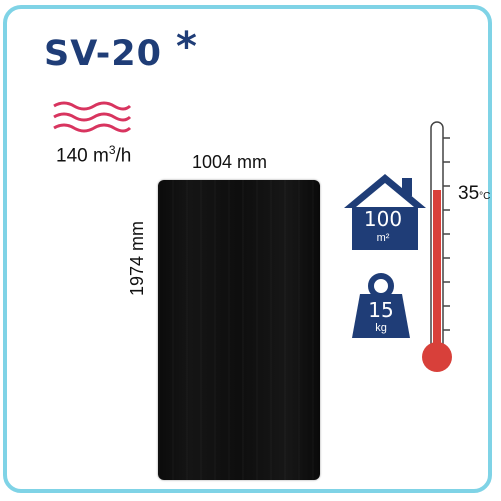 The width and height of the screenshot is (501, 501). What do you see at coordinates (230, 162) in the screenshot?
I see `panel-width-label: 1004 mm` at bounding box center [230, 162].